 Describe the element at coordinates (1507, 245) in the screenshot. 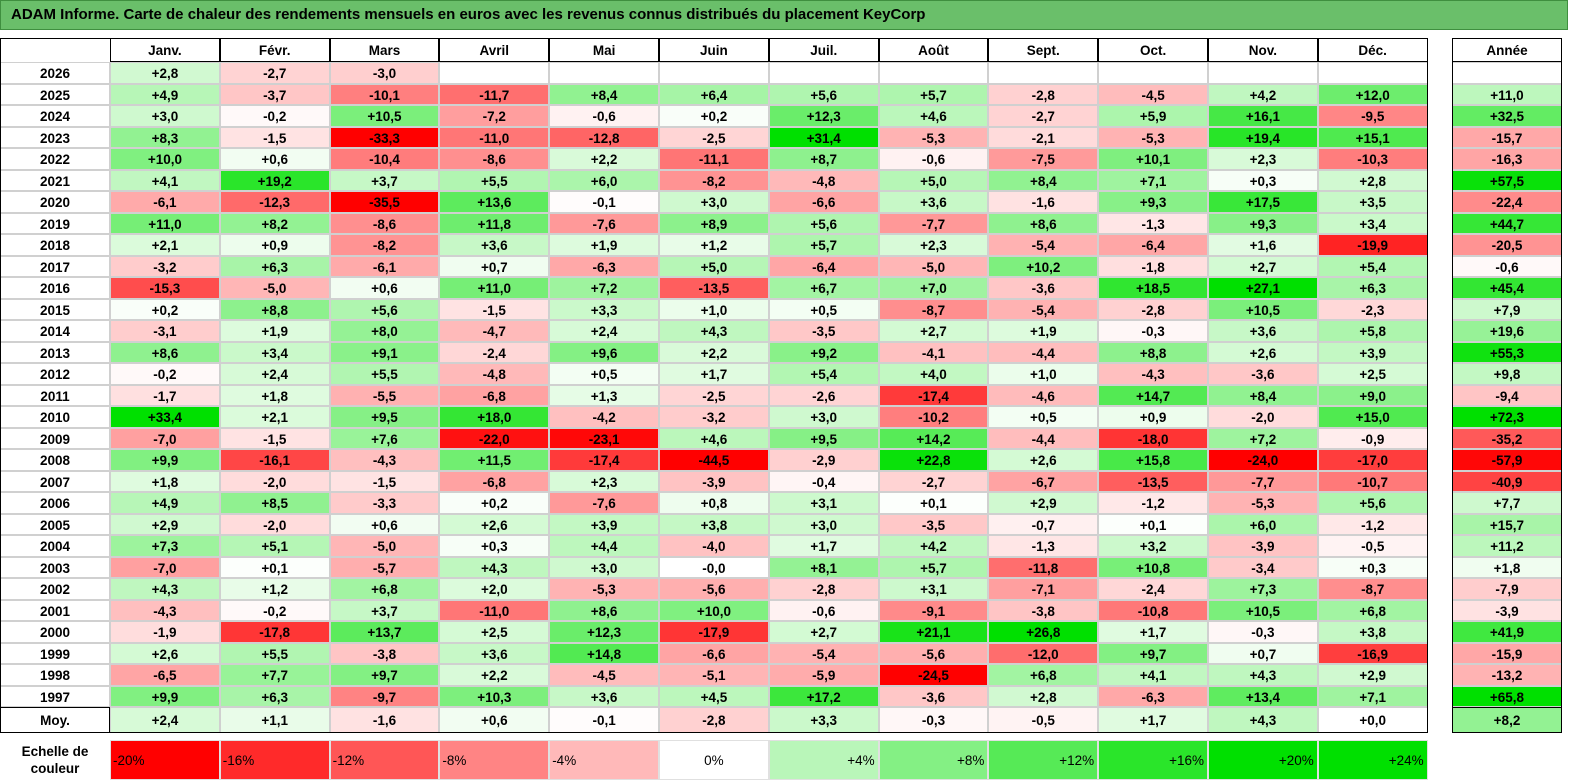

I see `annual-cell: -20,5` at that location.